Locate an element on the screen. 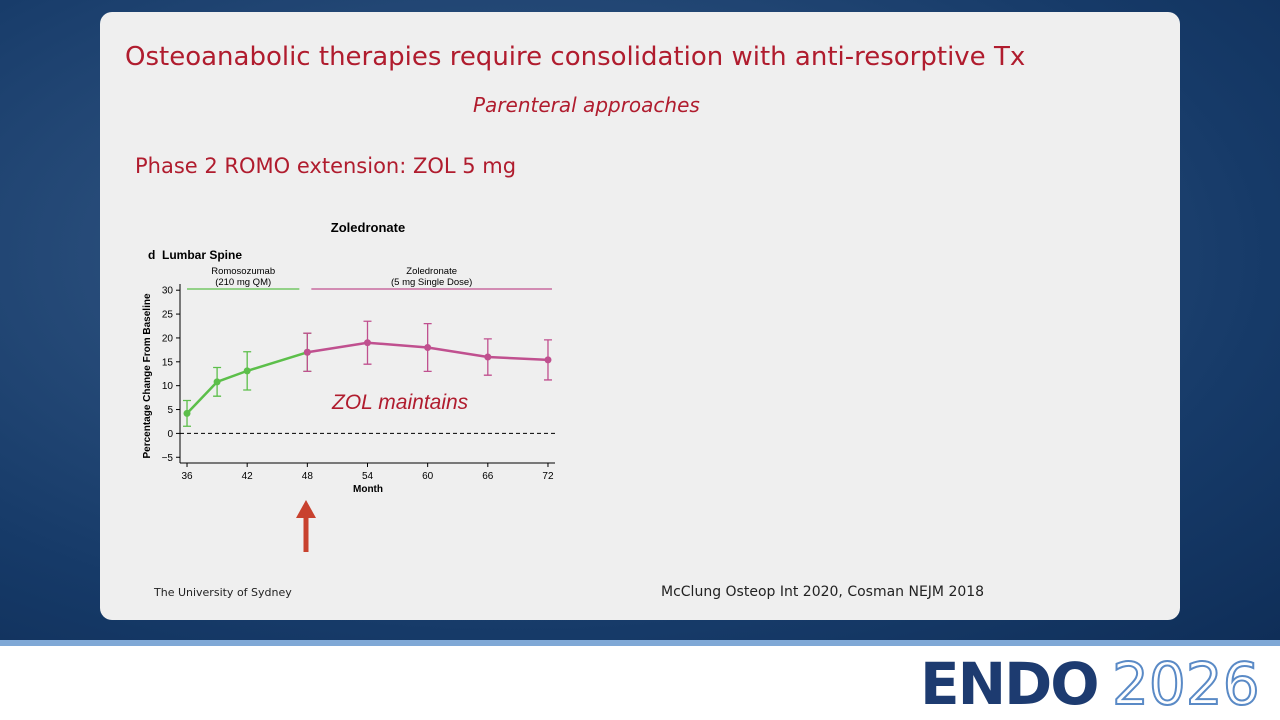  y-tick-label: 0 is located at coordinates (170, 434).